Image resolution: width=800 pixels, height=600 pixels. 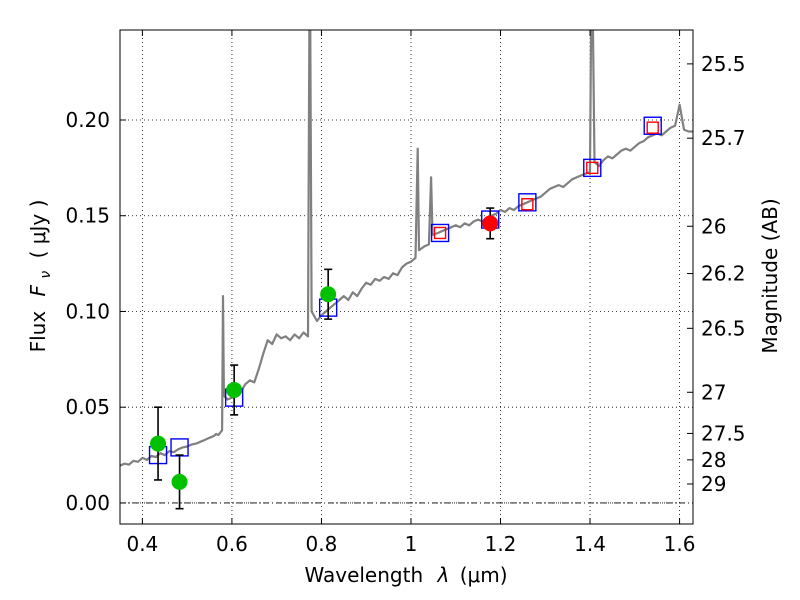 What do you see at coordinates (680, 544) in the screenshot?
I see `x-tick-label: 1.6` at bounding box center [680, 544].